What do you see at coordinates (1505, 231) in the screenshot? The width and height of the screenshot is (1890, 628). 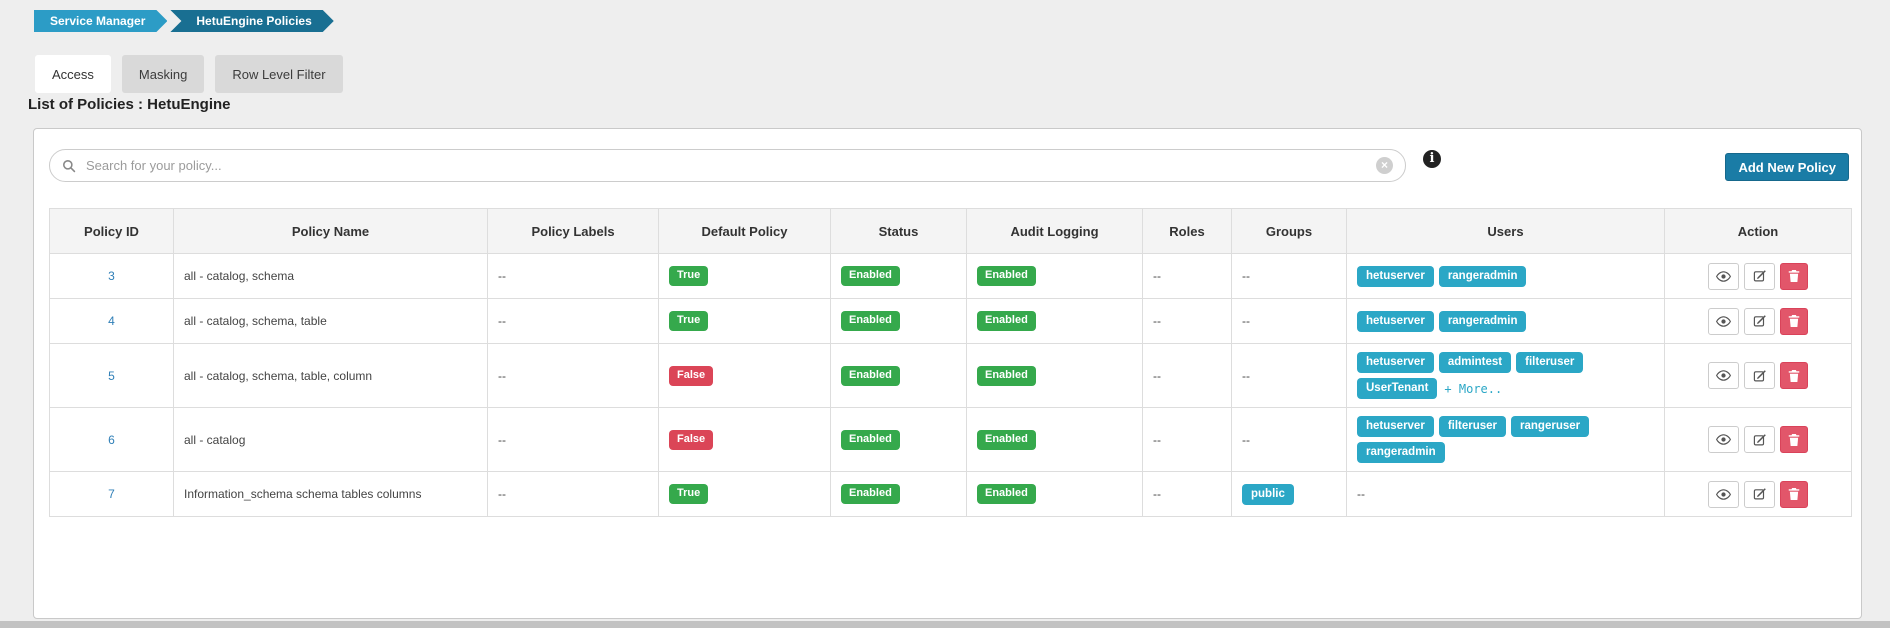 I see `column-header-users: Users` at bounding box center [1505, 231].